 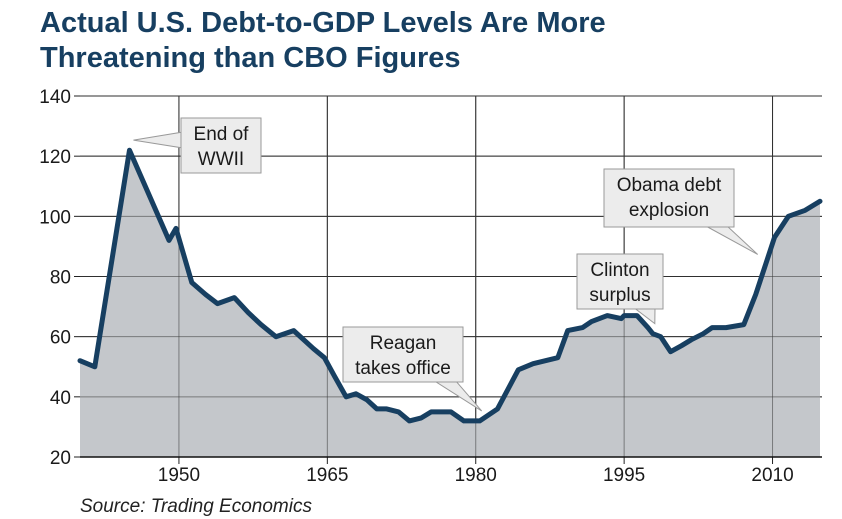 What do you see at coordinates (222, 134) in the screenshot?
I see `callout-text: End of` at bounding box center [222, 134].